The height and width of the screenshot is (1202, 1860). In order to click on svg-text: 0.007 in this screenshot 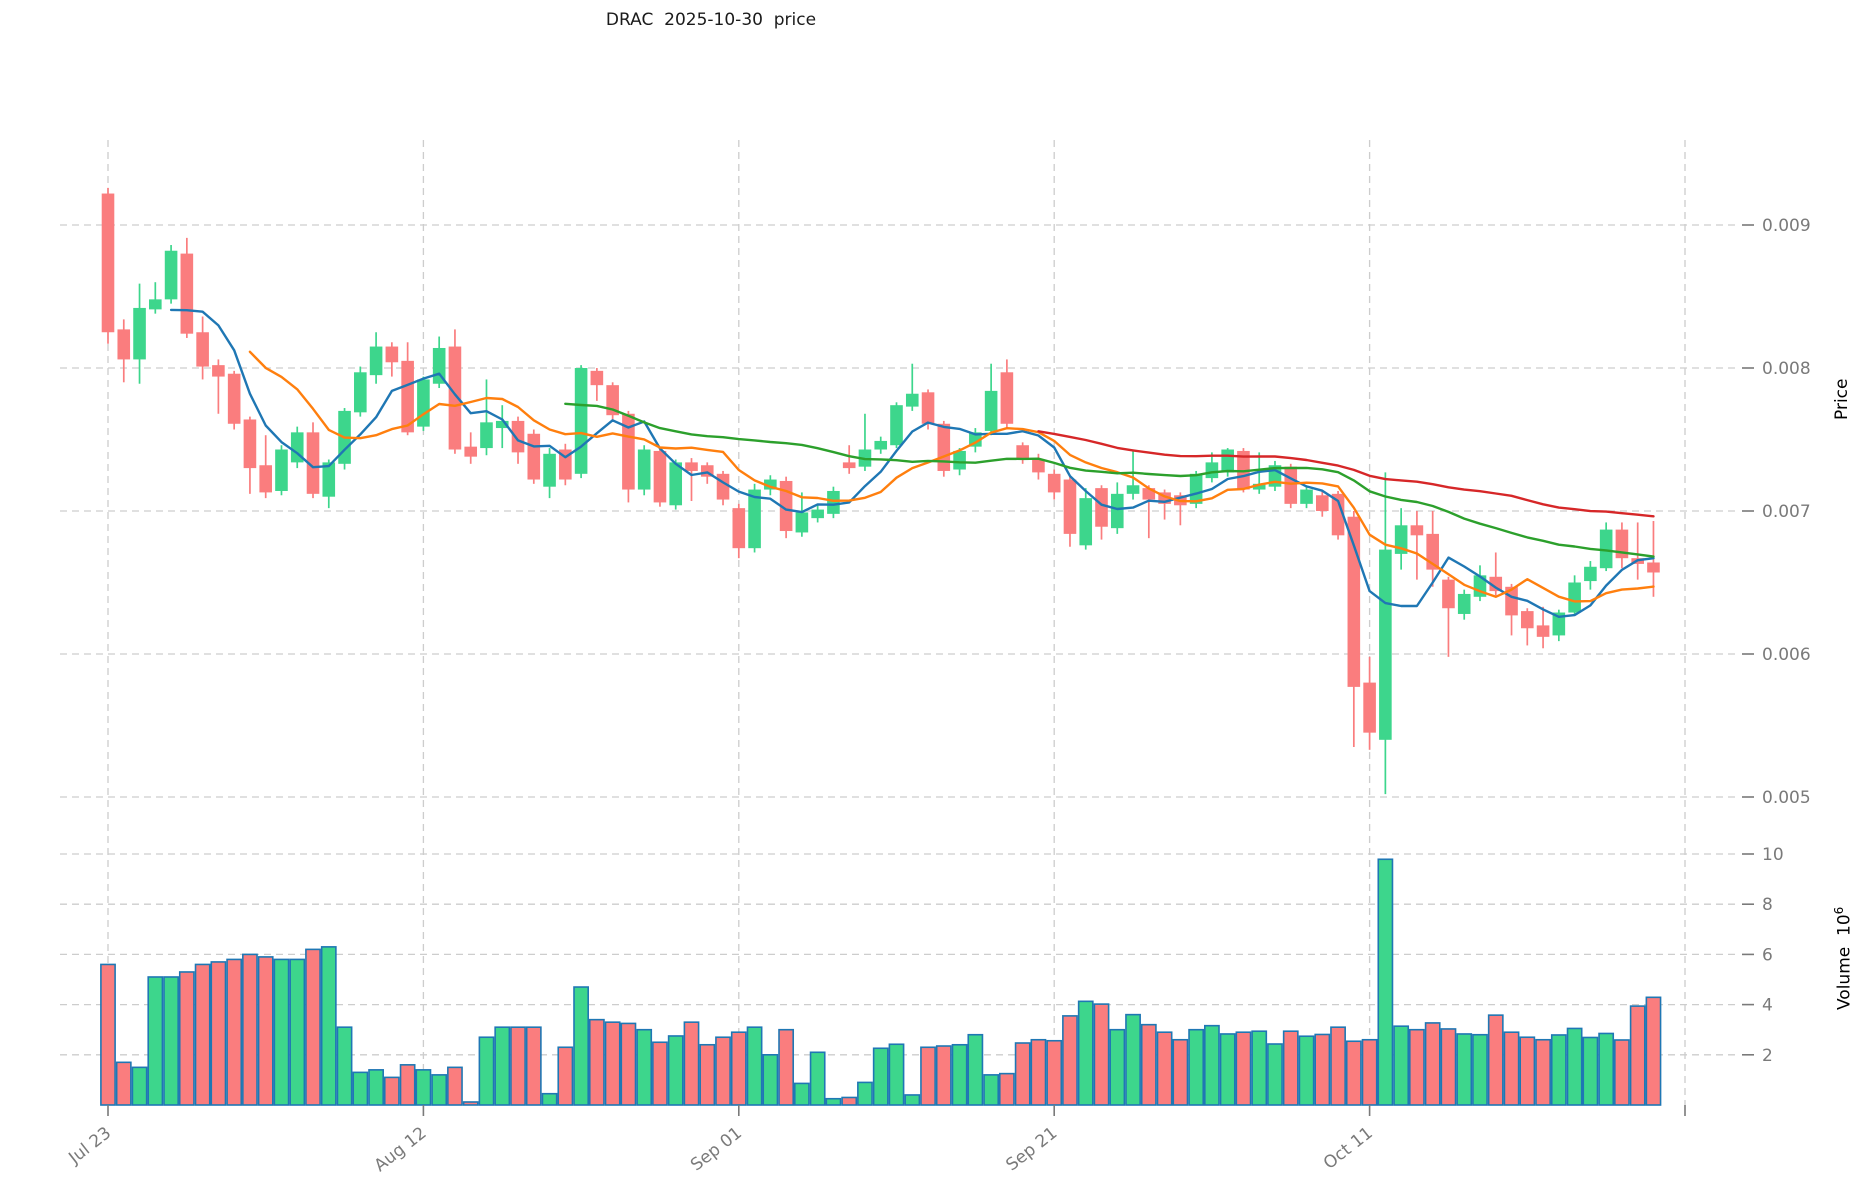, I will do `click(1786, 512)`.